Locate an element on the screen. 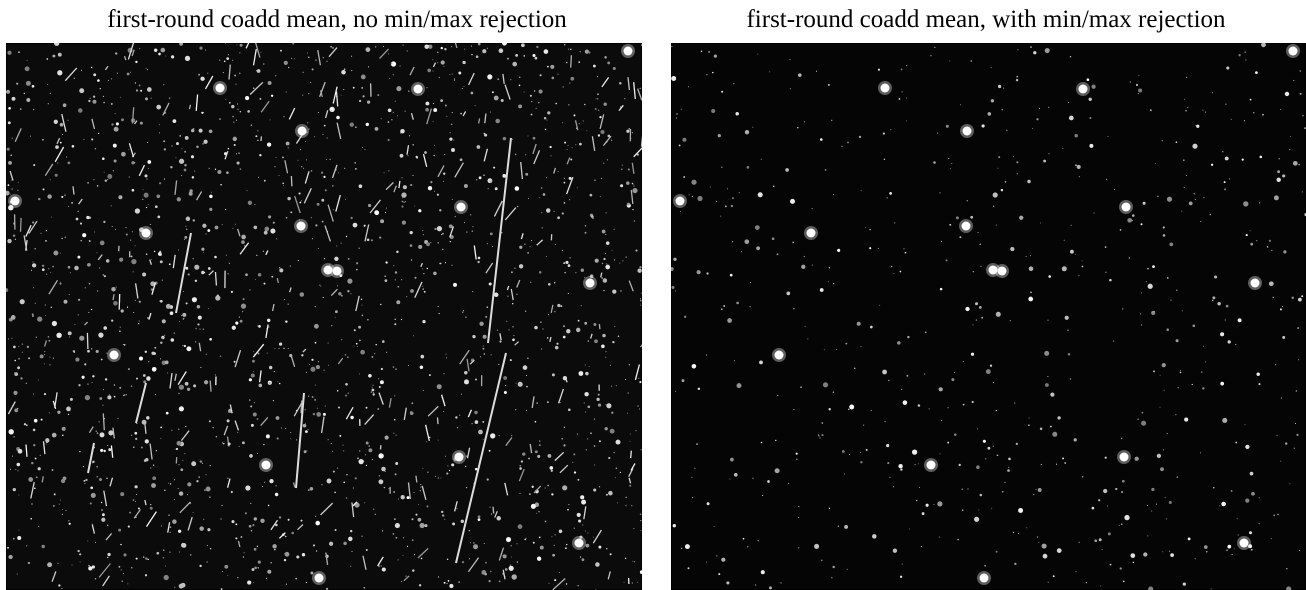 This screenshot has width=1306, height=590. bright-star is located at coordinates (302, 131).